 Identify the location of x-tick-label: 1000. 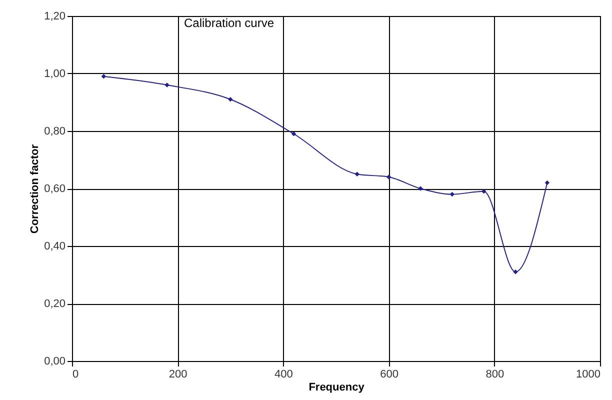
(588, 374).